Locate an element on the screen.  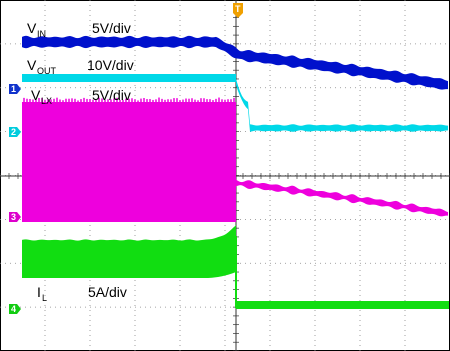
channel-3-marker-shape is located at coordinates (15, 217).